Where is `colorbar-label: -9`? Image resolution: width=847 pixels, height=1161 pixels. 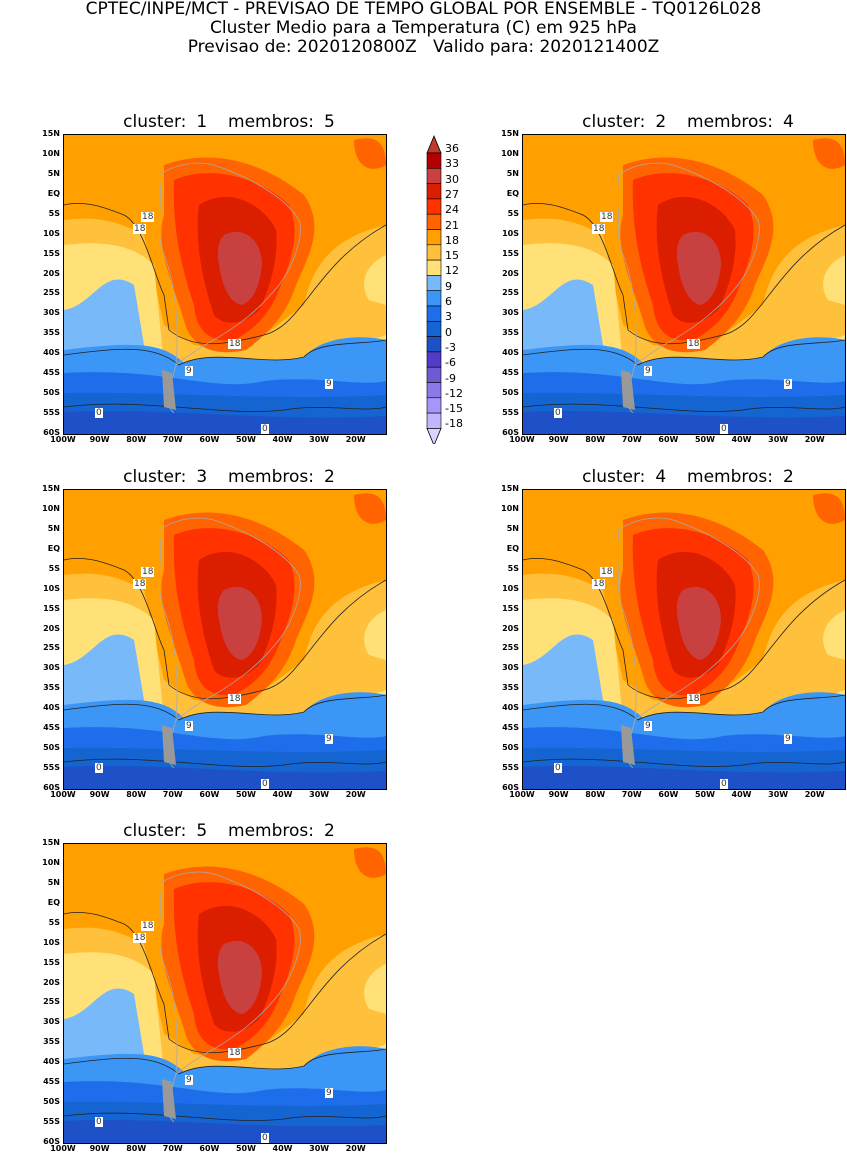 colorbar-label: -9 is located at coordinates (450, 378).